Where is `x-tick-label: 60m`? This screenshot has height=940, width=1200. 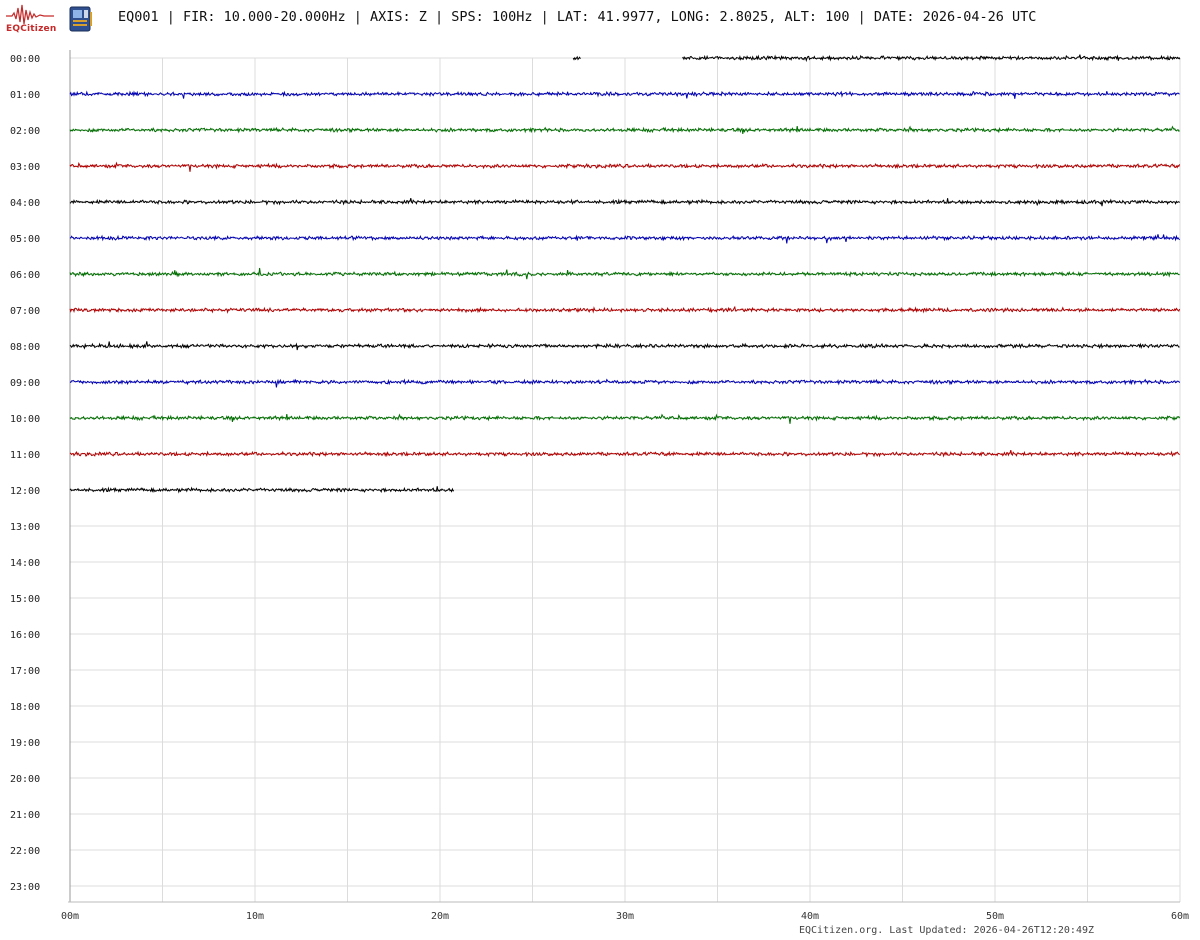 x-tick-label: 60m is located at coordinates (1180, 916).